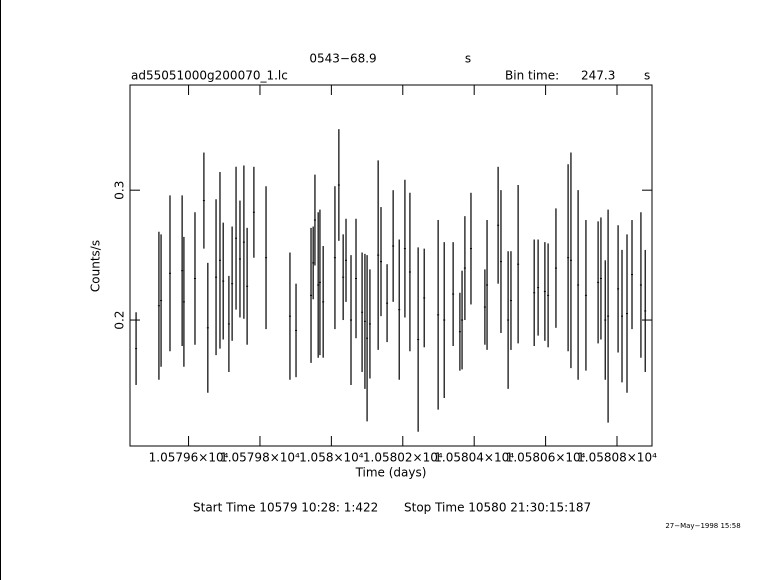 The height and width of the screenshot is (580, 781). I want to click on bin-time-unit: s, so click(647, 76).